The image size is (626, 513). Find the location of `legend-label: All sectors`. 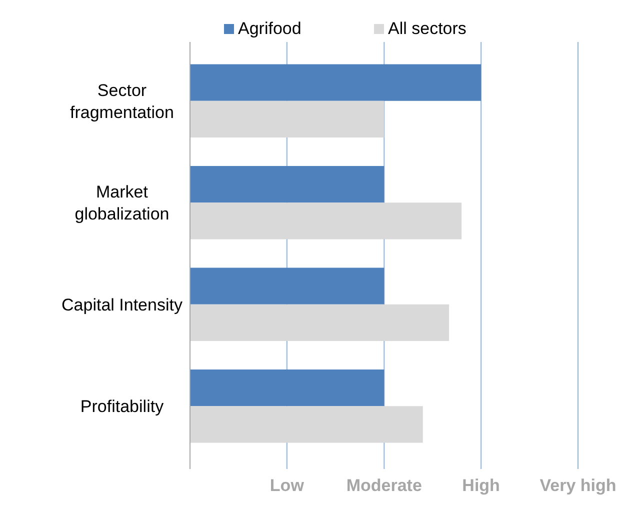

legend-label: All sectors is located at coordinates (427, 28).